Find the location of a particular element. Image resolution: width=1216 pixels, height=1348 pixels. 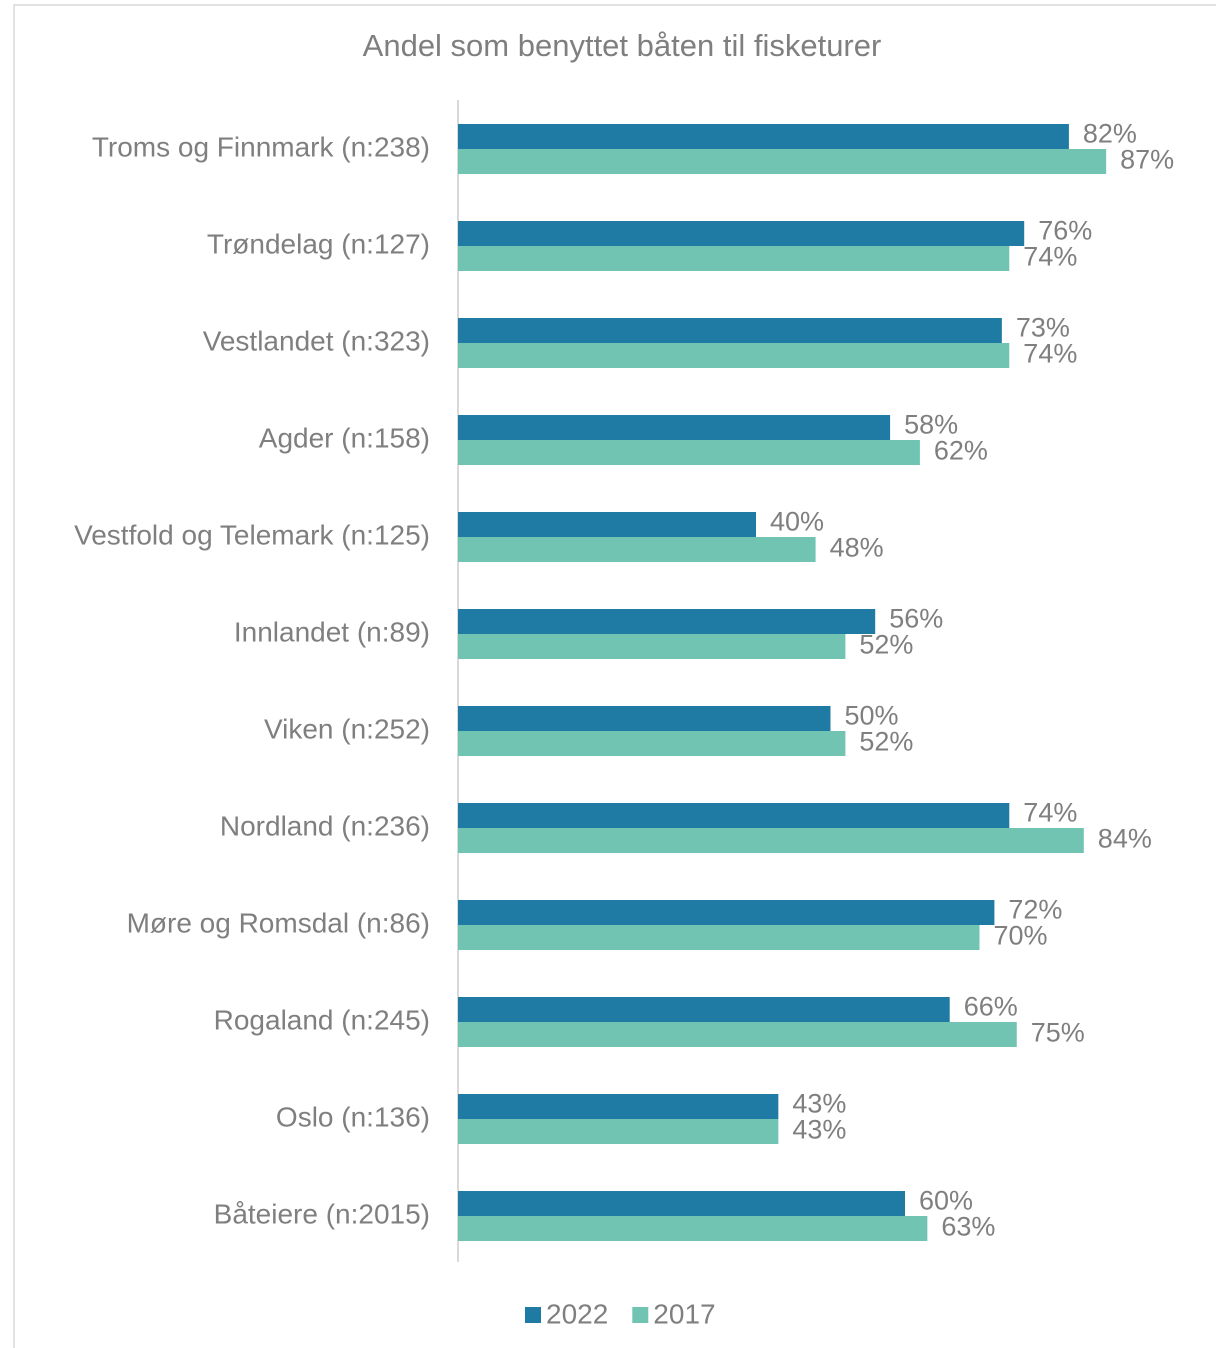

category-label: Møre og Romsdal (n:86) is located at coordinates (278, 922).